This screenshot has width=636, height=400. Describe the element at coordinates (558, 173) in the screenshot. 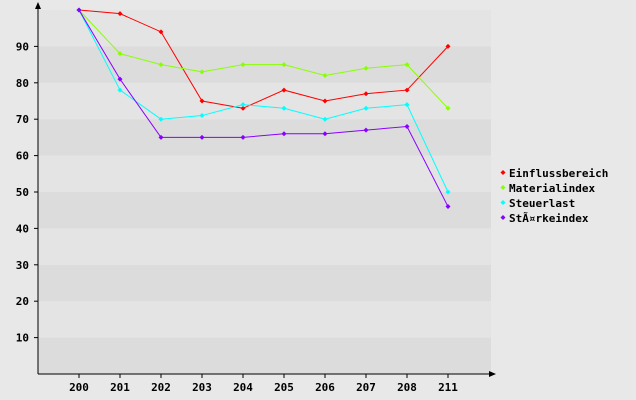

I see `legend-label: Einflussbereich` at that location.